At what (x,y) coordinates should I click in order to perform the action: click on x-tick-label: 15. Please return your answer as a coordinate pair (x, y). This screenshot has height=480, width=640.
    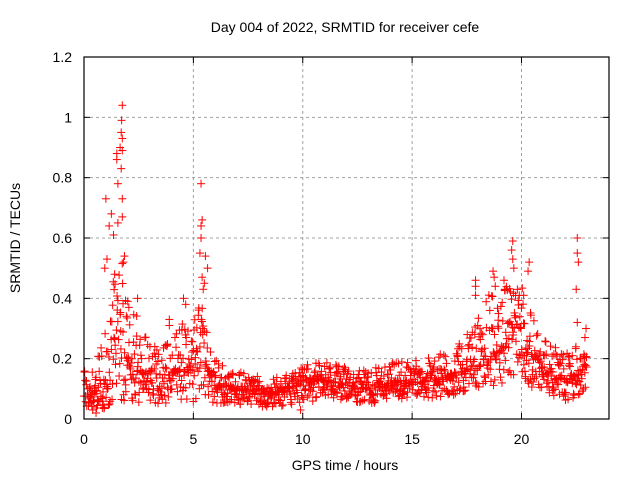
    Looking at the image, I should click on (412, 439).